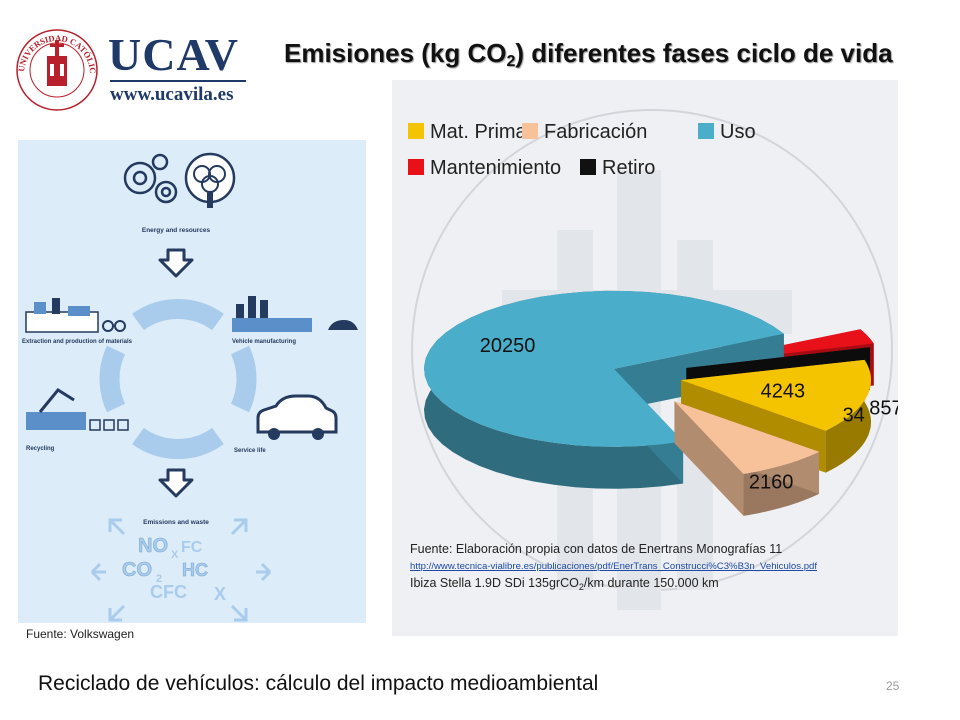 This screenshot has width=960, height=720. Describe the element at coordinates (159, 579) in the screenshot. I see `symbol-two: 2` at that location.